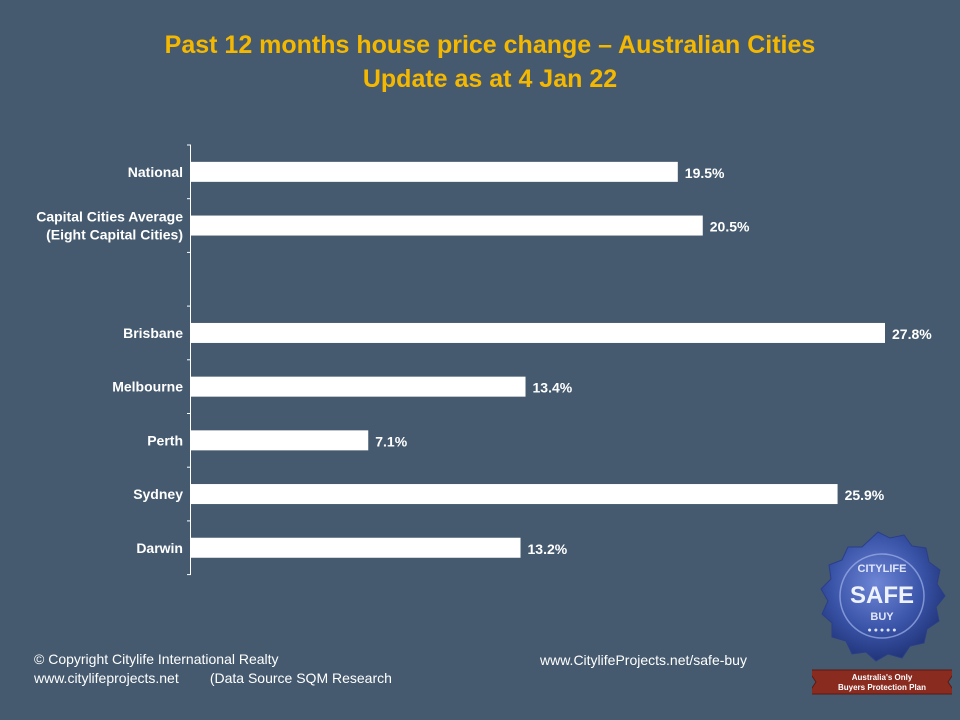 The height and width of the screenshot is (720, 960). What do you see at coordinates (705, 173) in the screenshot?
I see `value-label-national: 19.5%` at bounding box center [705, 173].